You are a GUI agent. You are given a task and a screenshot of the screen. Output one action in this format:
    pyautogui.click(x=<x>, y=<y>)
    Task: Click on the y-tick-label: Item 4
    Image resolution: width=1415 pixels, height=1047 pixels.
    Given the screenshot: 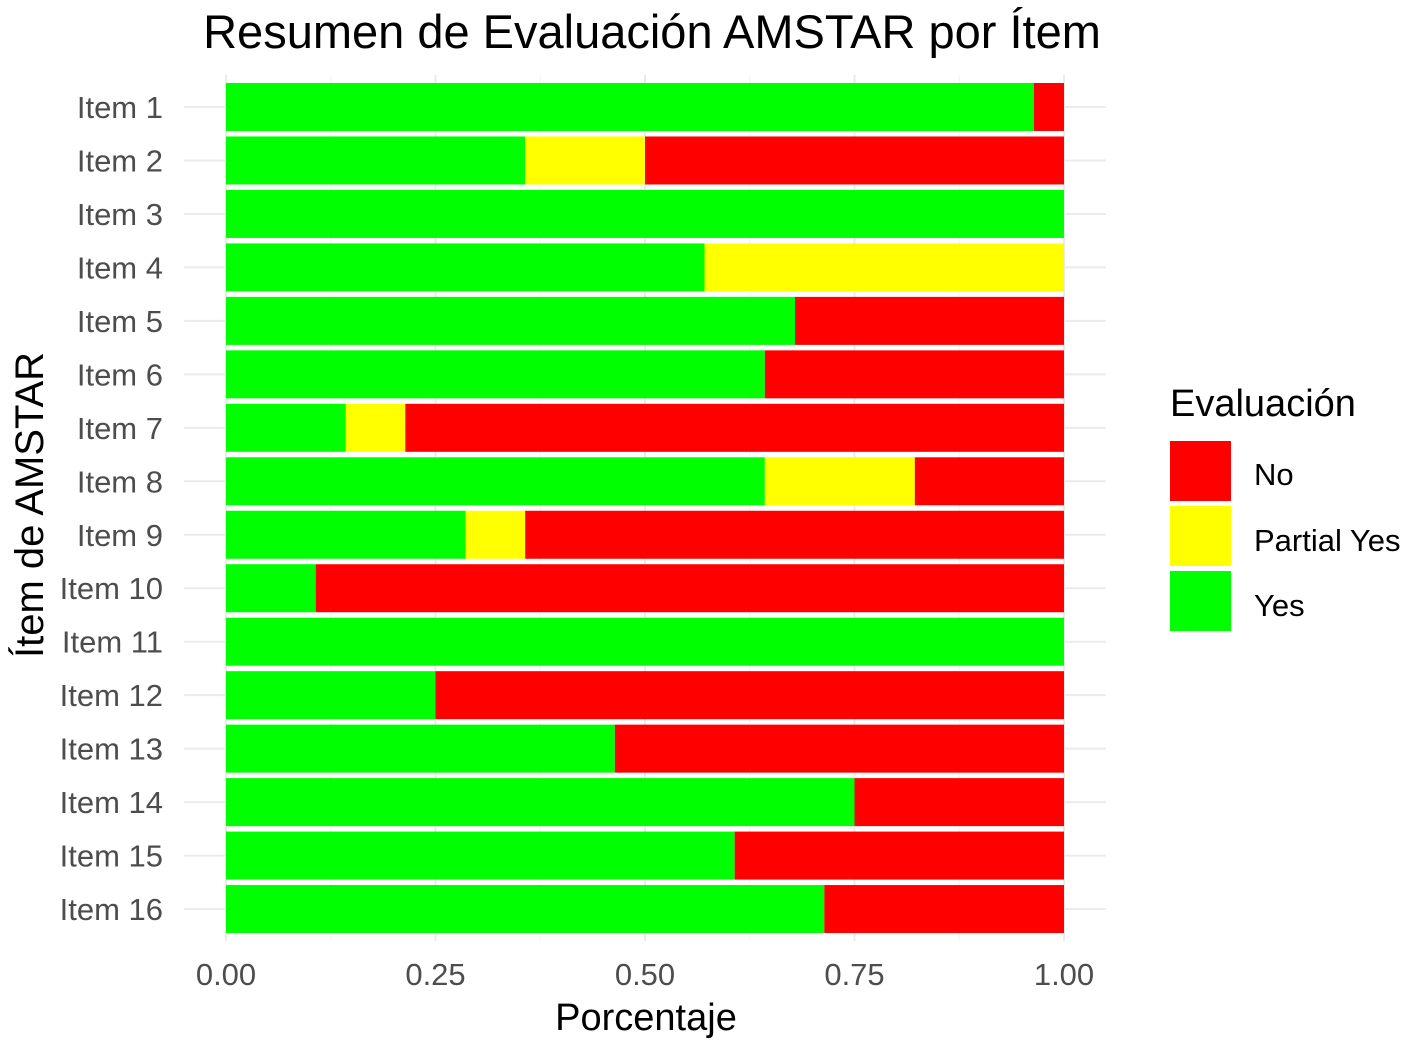 What is the action you would take?
    pyautogui.click(x=120, y=267)
    